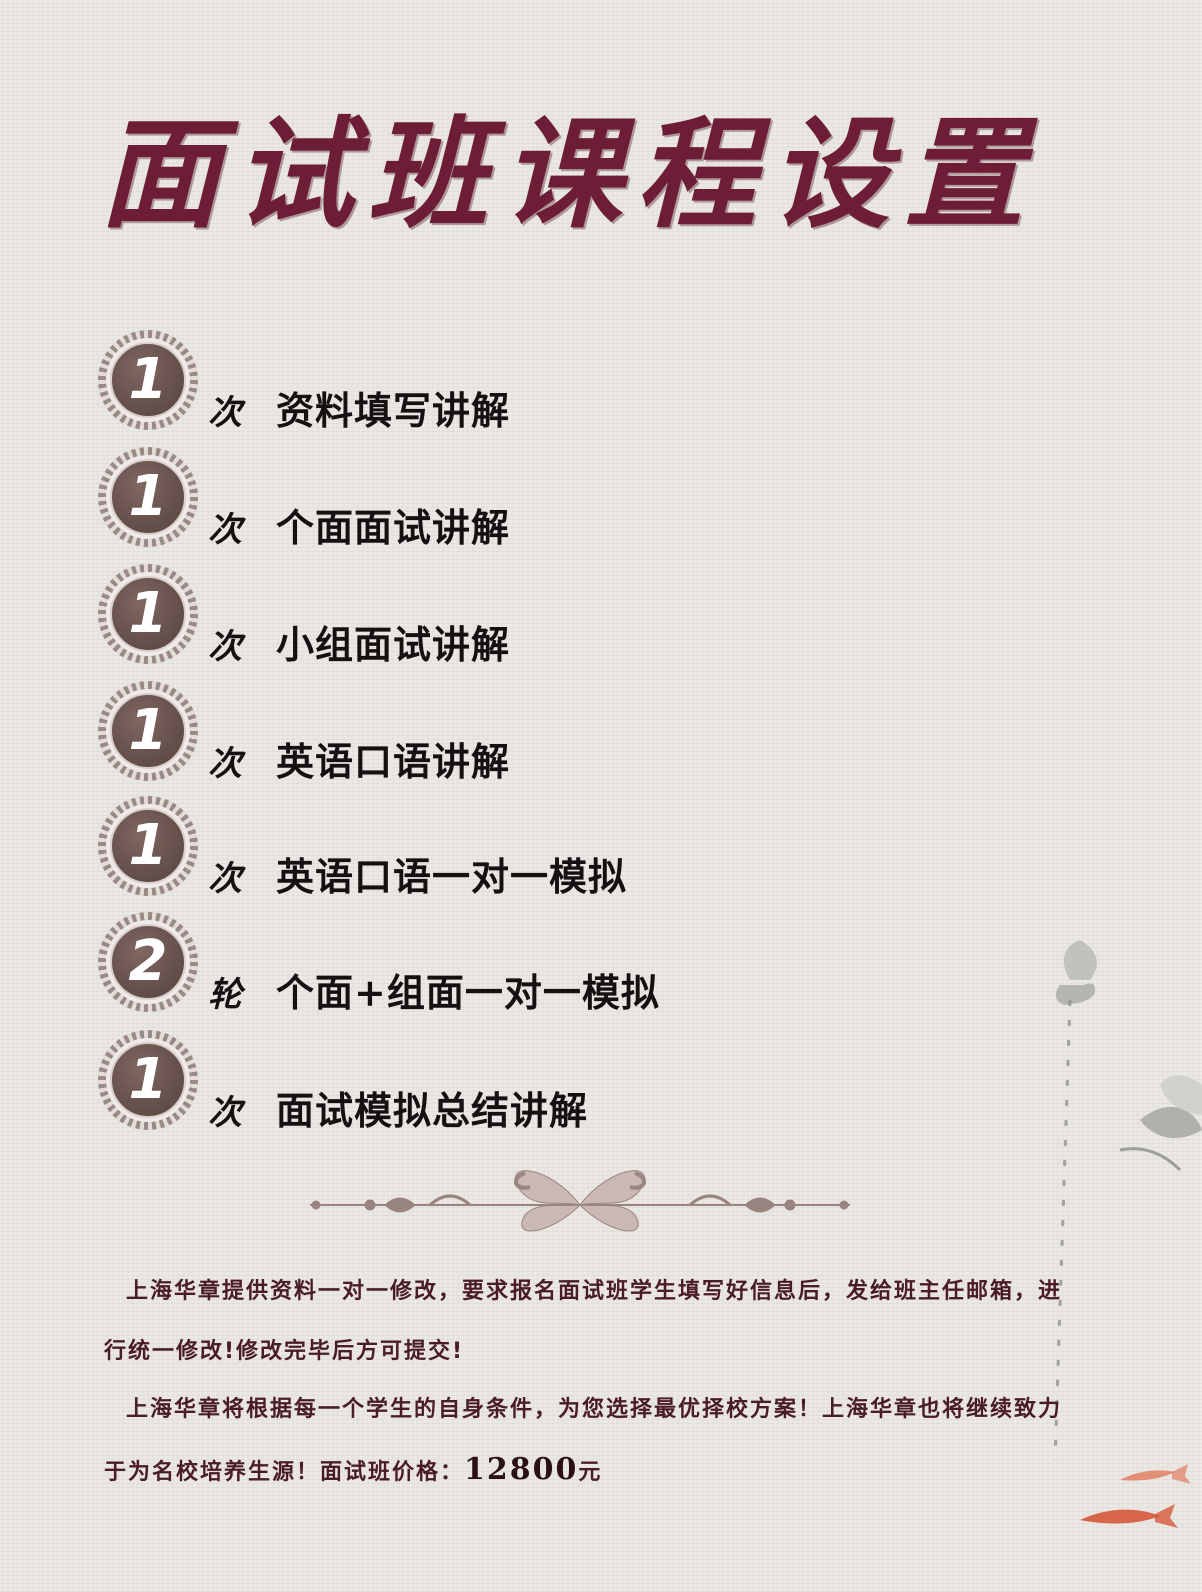 The height and width of the screenshot is (1592, 1202). Describe the element at coordinates (468, 992) in the screenshot. I see `course-label: 个面+组面一对一模拟` at that location.